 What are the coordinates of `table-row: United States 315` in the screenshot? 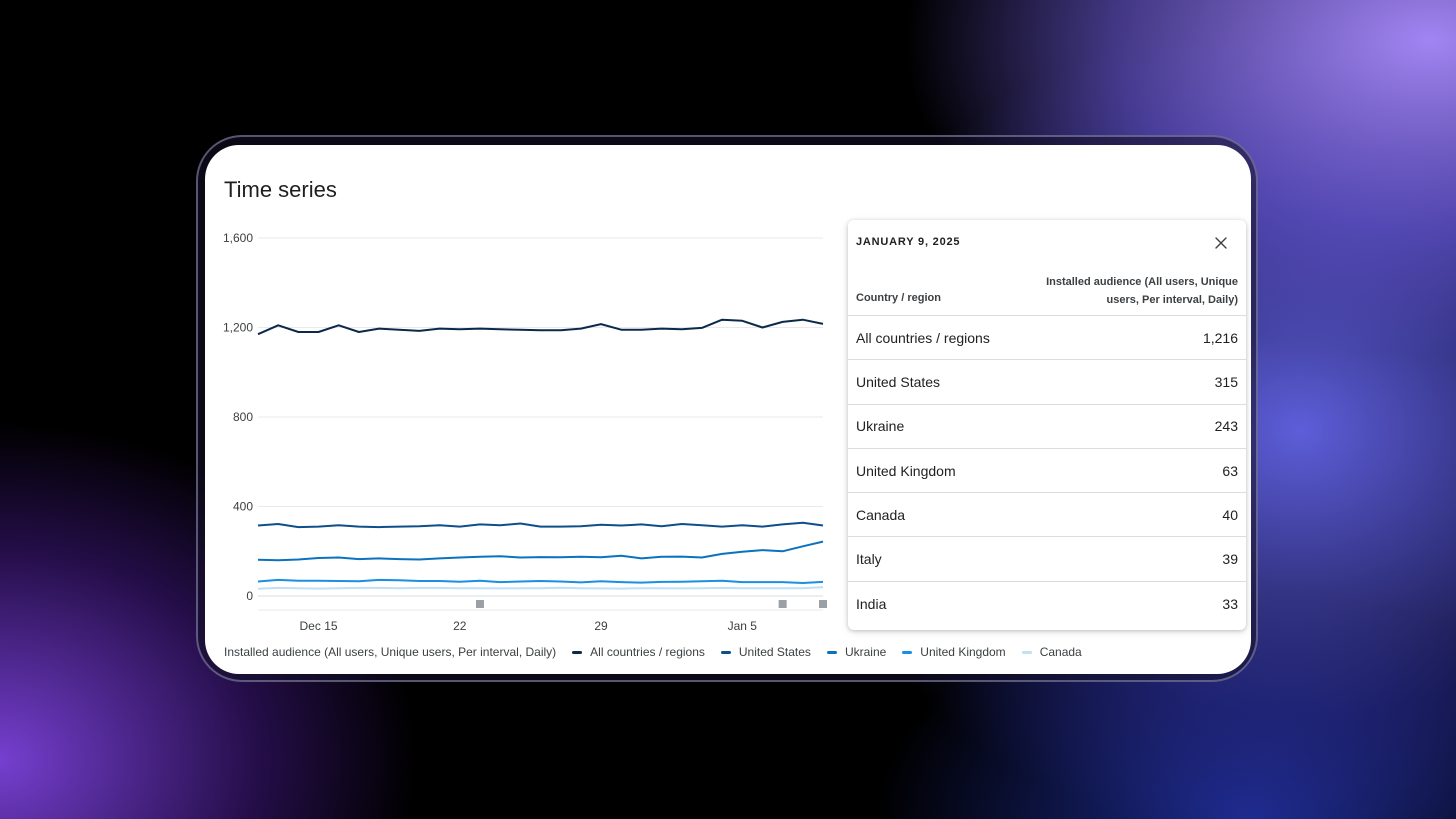 It's located at (1047, 382).